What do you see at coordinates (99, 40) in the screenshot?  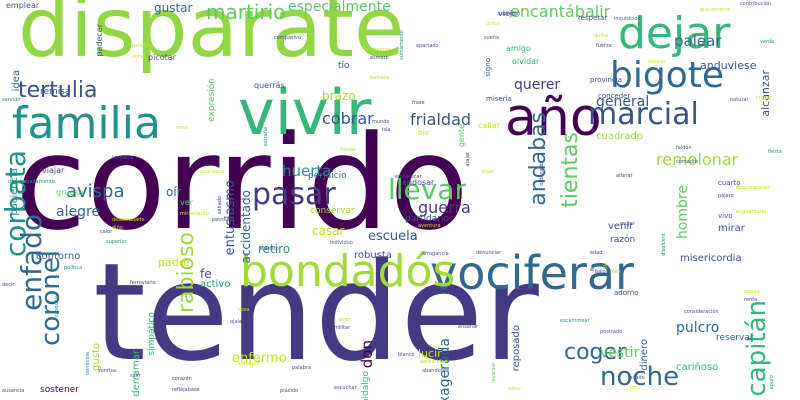 I see `word: padecer` at bounding box center [99, 40].